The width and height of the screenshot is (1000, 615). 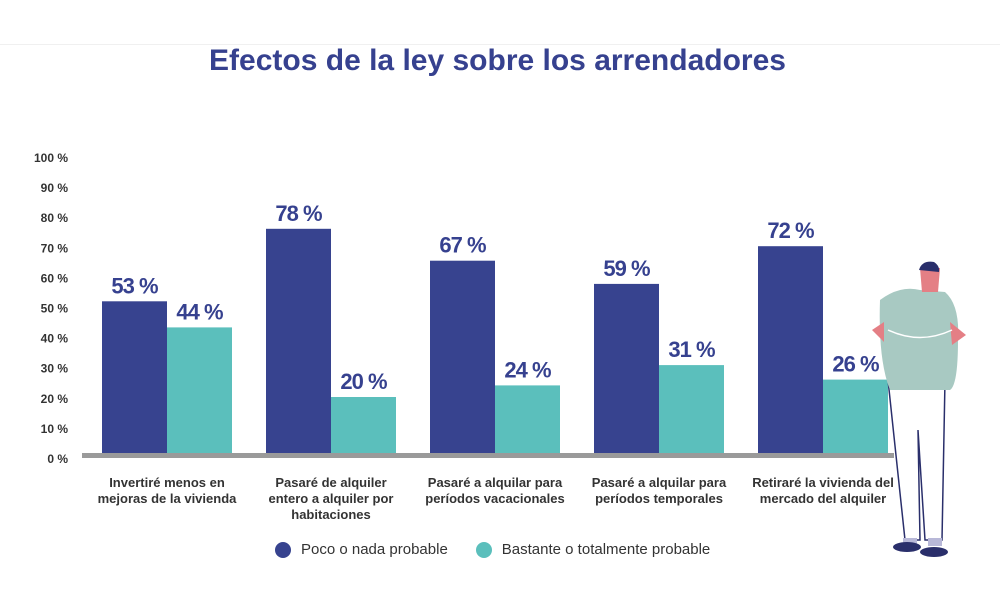 I want to click on legend-item-bastante: Bastante o totalmente probable, so click(x=593, y=549).